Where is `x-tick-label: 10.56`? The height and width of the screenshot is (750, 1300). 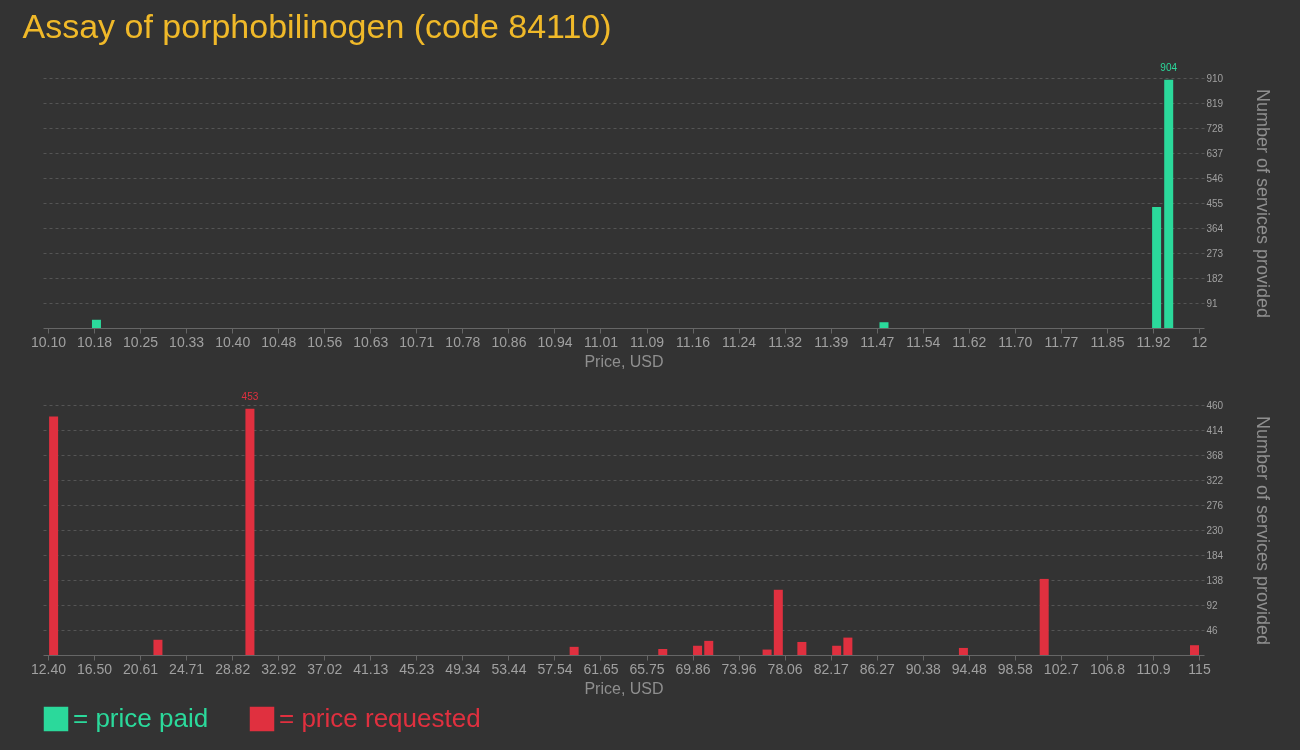
x-tick-label: 10.56 is located at coordinates (325, 341).